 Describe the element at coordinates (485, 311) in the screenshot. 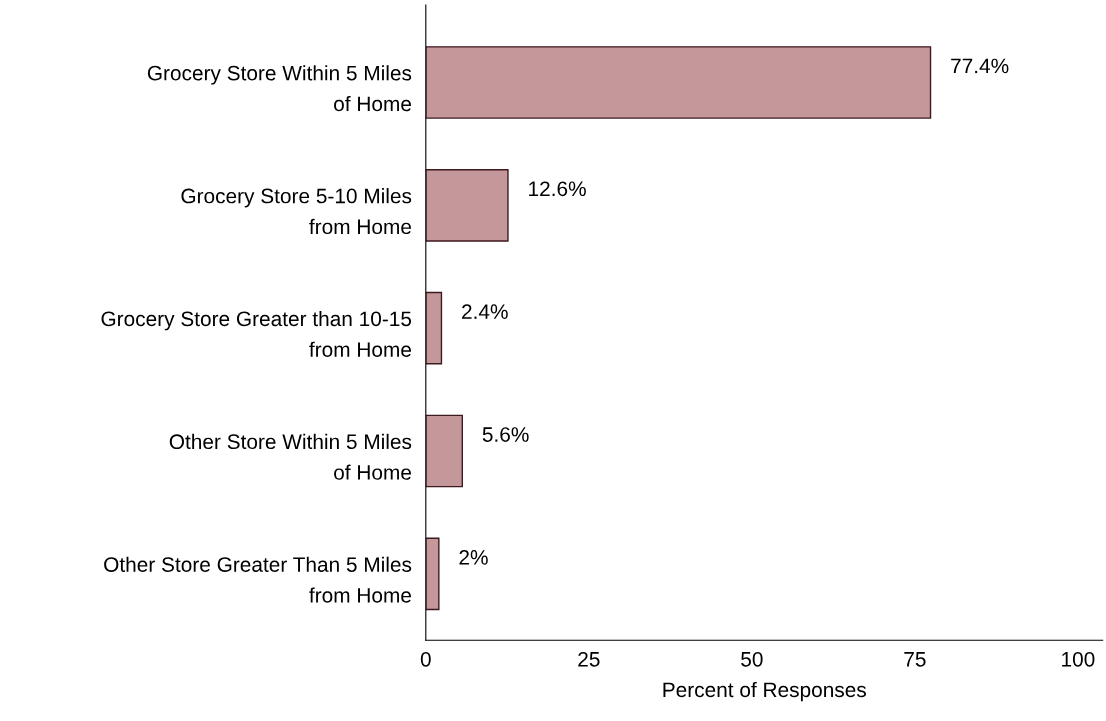

I see `data-label: 2.4%` at that location.